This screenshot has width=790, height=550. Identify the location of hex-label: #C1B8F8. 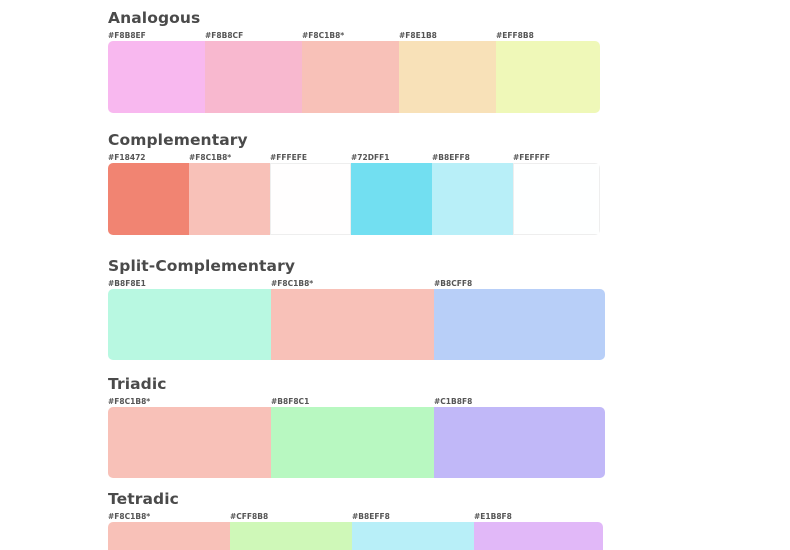
(453, 401).